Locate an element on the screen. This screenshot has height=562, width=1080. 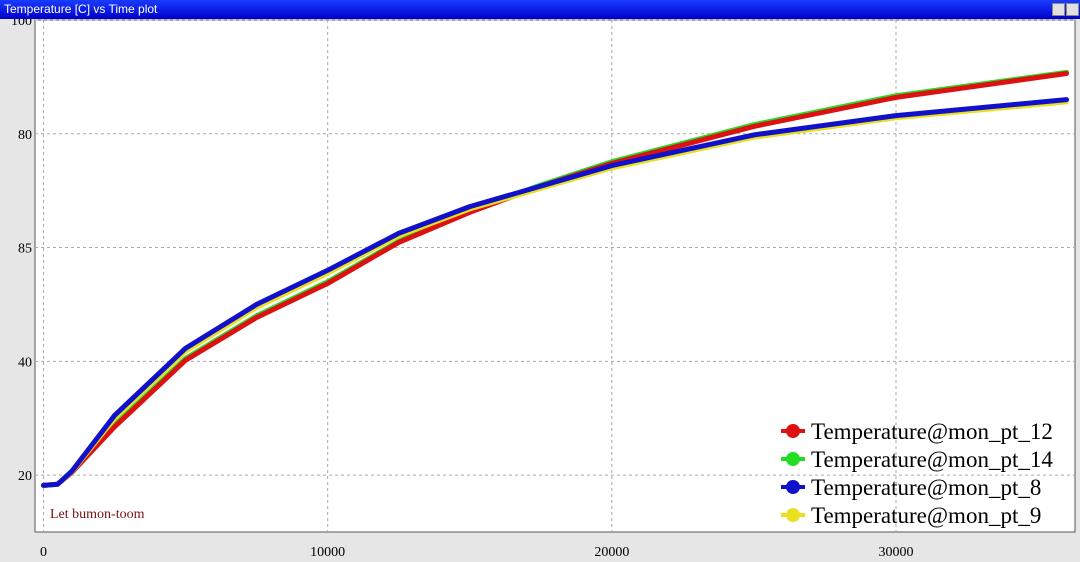
close-button is located at coordinates (1072, 9).